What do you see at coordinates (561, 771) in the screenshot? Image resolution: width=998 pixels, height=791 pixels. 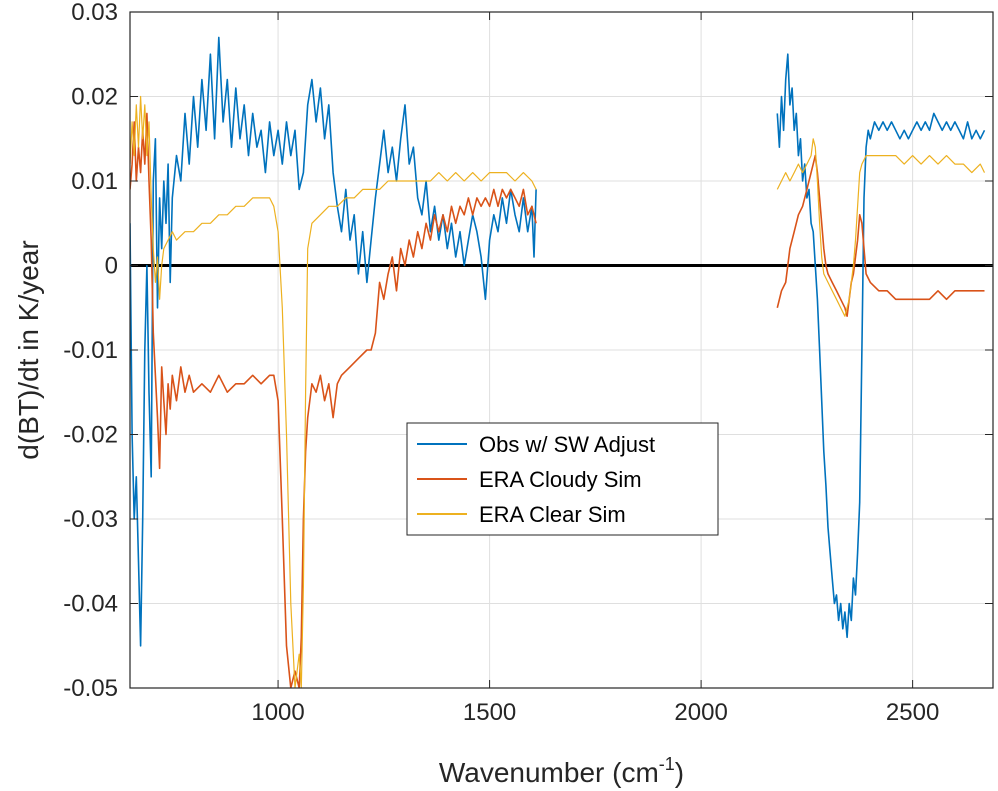 I see `x-axis-label: Wavenumber (cm-1)` at bounding box center [561, 771].